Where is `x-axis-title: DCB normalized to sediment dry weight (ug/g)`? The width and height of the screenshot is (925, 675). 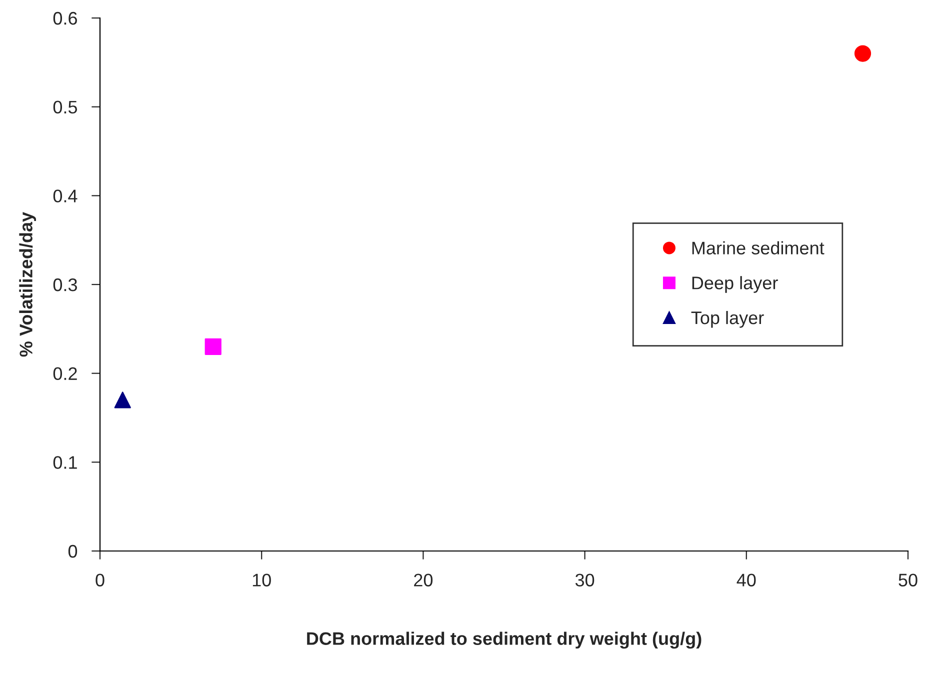
x-axis-title: DCB normalized to sediment dry weight (ug/g) is located at coordinates (504, 640).